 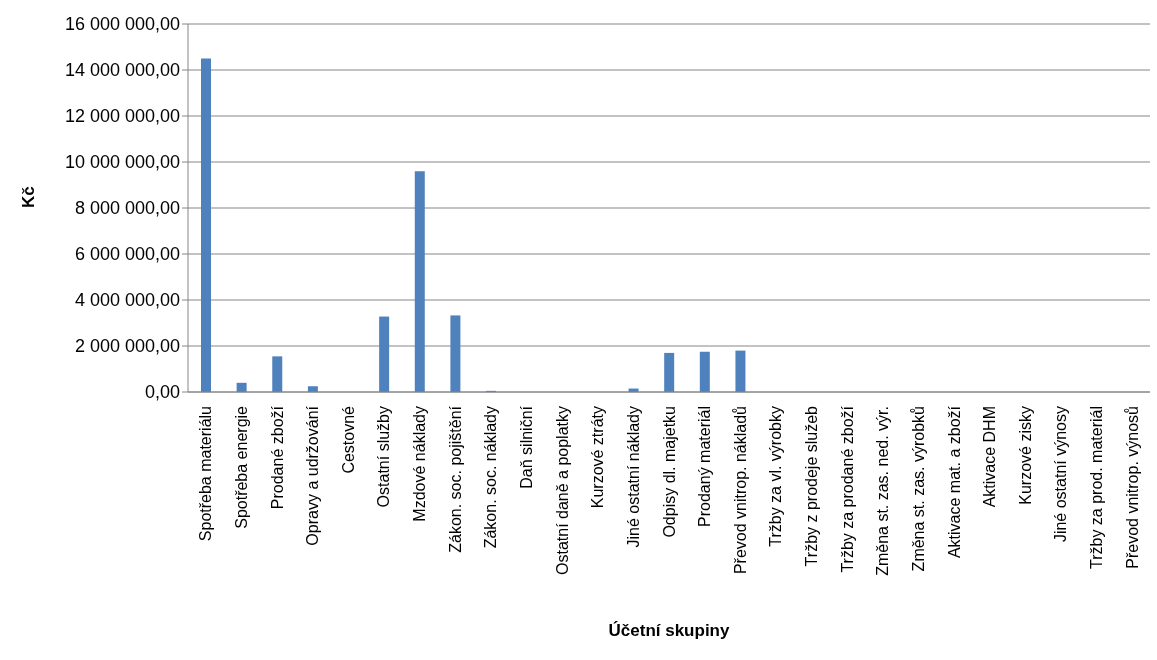 I want to click on x-tick-label: Ostatní služby, so click(x=384, y=457).